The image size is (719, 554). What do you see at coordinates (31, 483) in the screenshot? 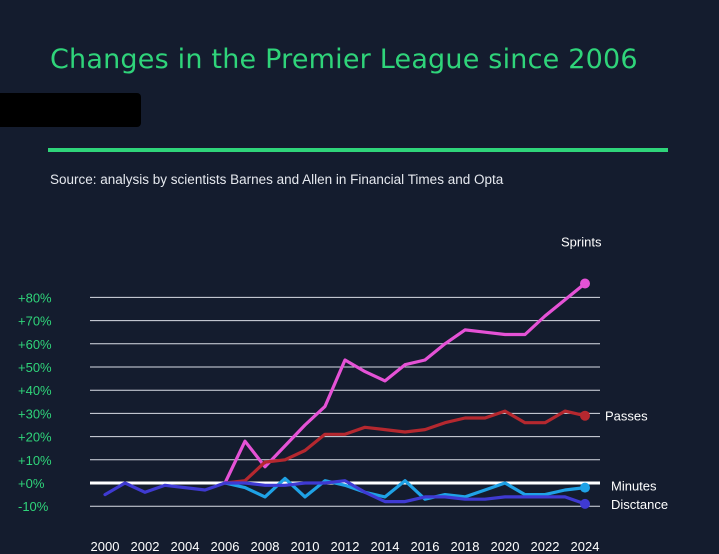
I see `y-tick-label: +0%` at bounding box center [31, 483].